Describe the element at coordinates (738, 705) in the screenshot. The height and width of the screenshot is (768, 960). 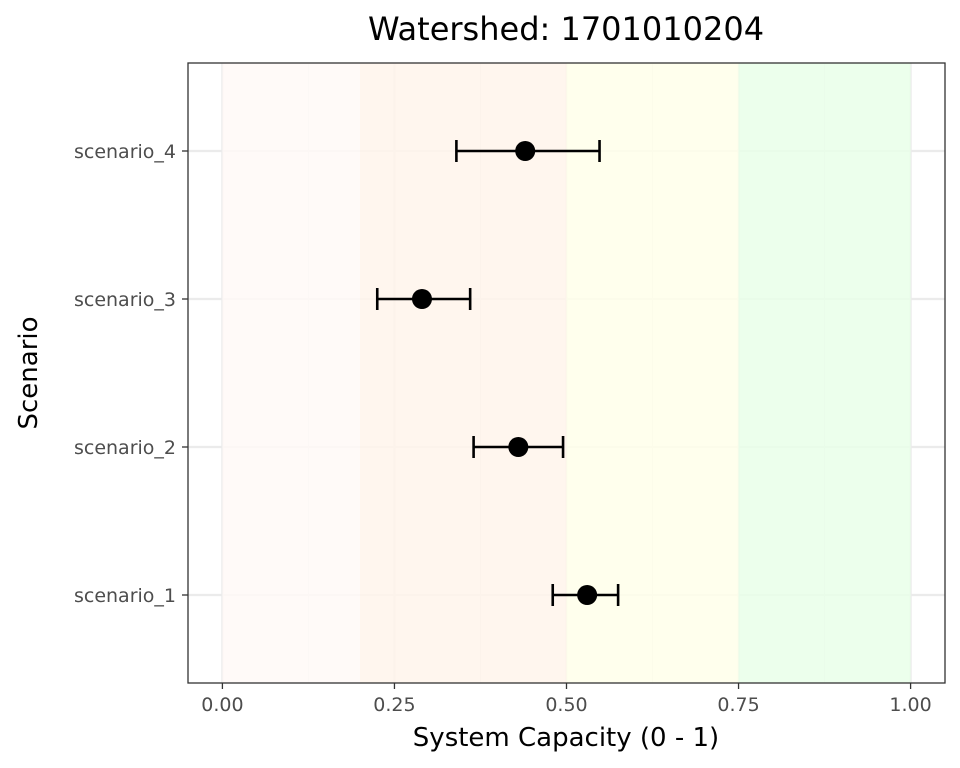
I see `x-tick-label: 0.75` at that location.